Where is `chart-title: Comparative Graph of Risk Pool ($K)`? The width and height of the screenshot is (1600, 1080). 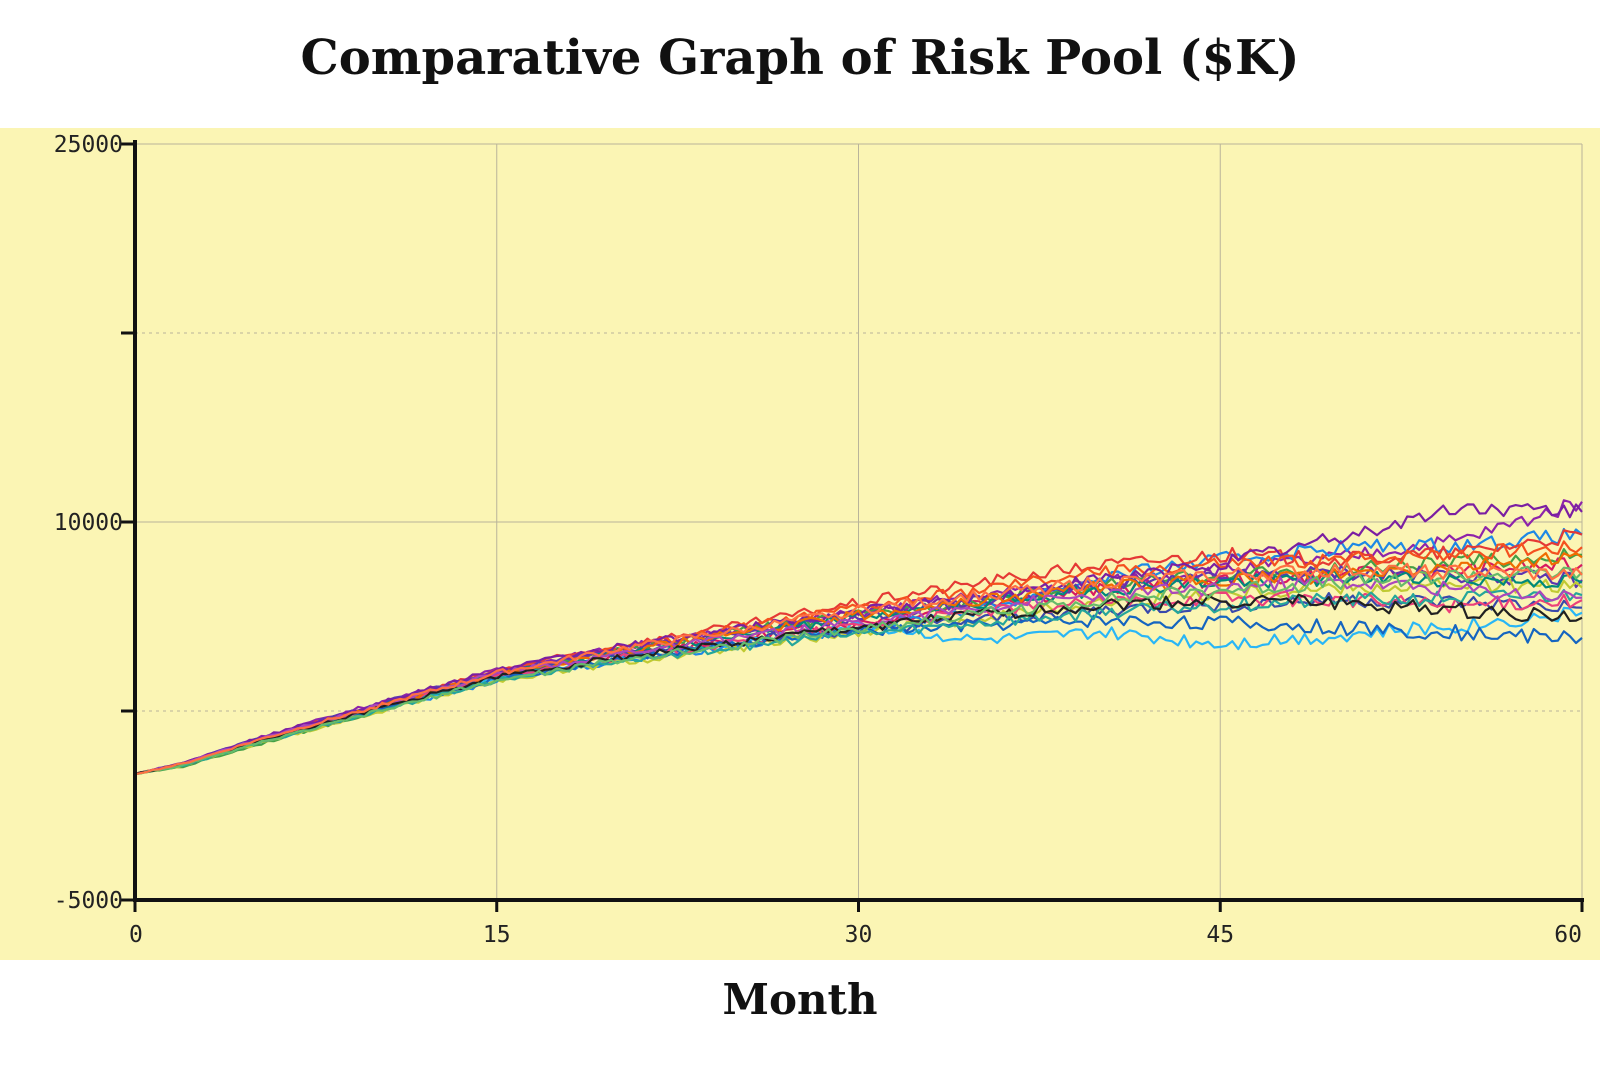 chart-title: Comparative Graph of Risk Pool ($K) is located at coordinates (800, 58).